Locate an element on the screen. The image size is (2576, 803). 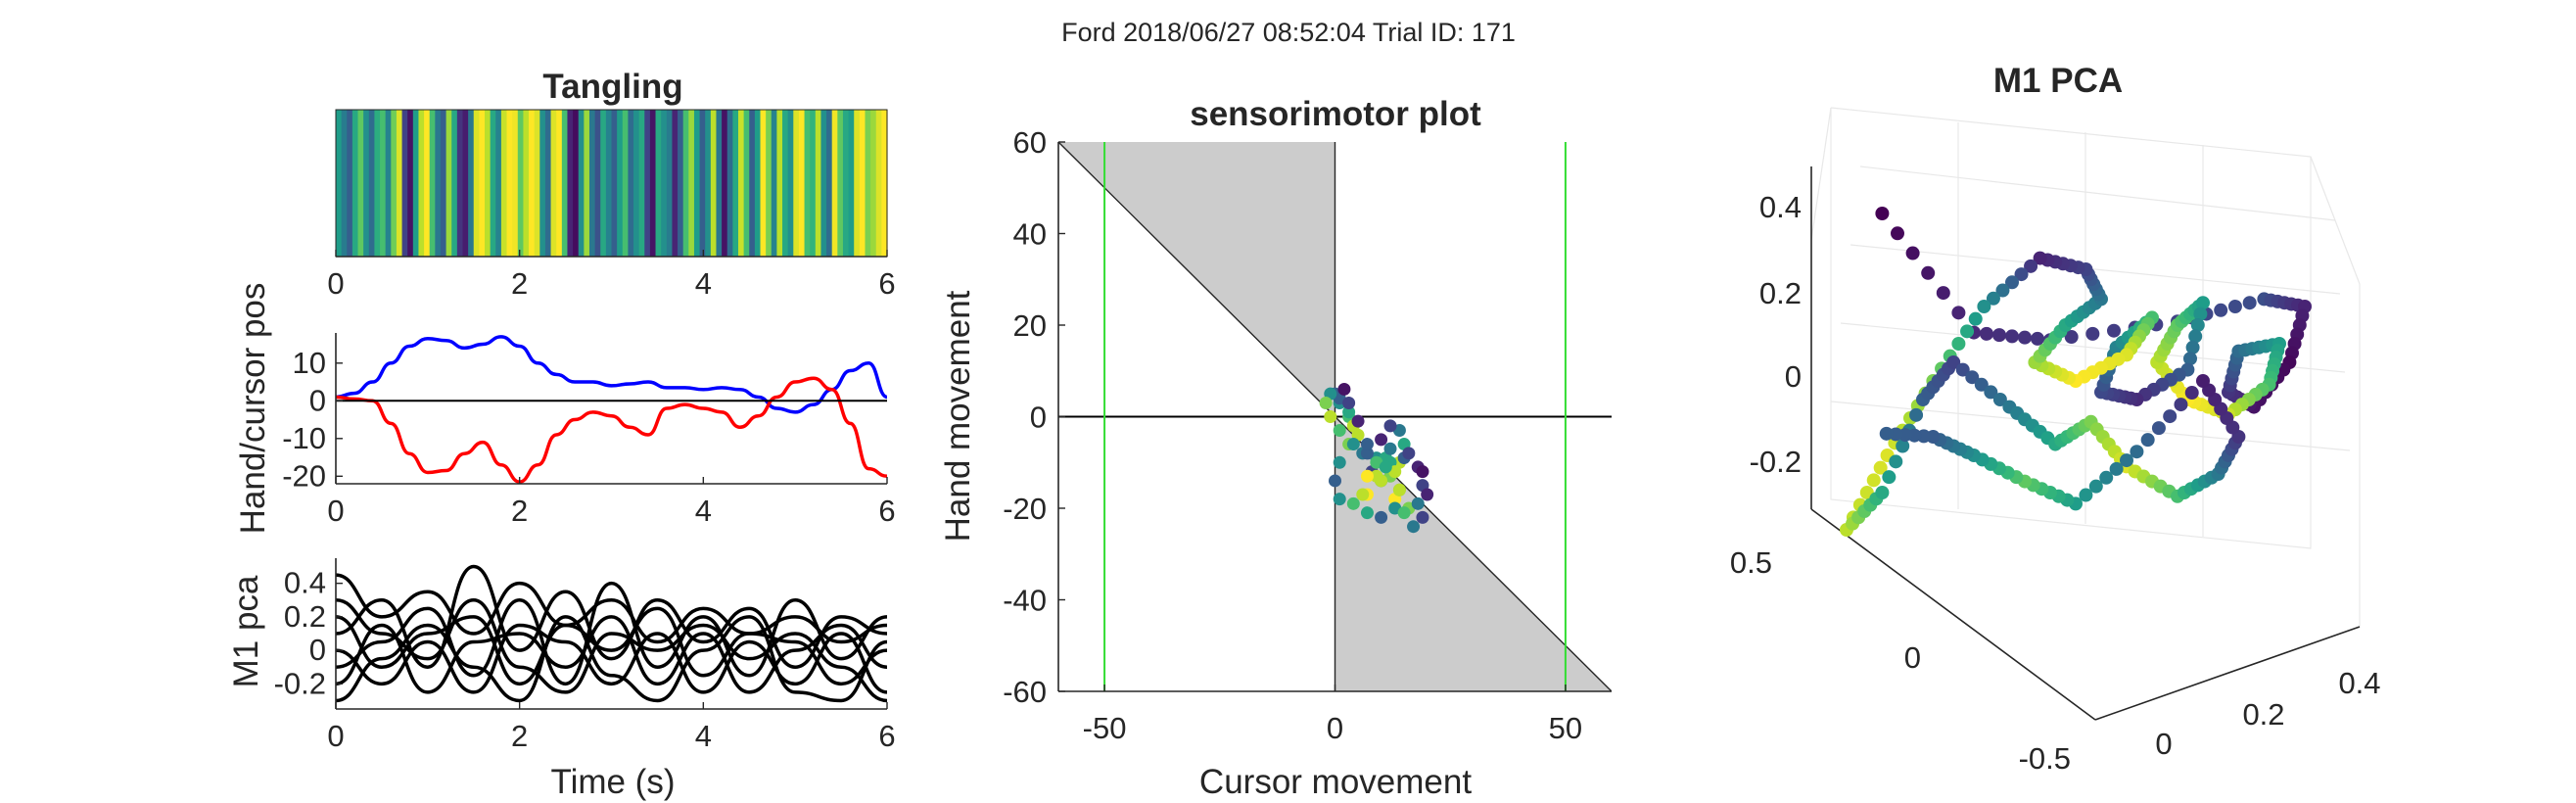
pca-3d-xtick-label: 0.4 is located at coordinates (2359, 683).